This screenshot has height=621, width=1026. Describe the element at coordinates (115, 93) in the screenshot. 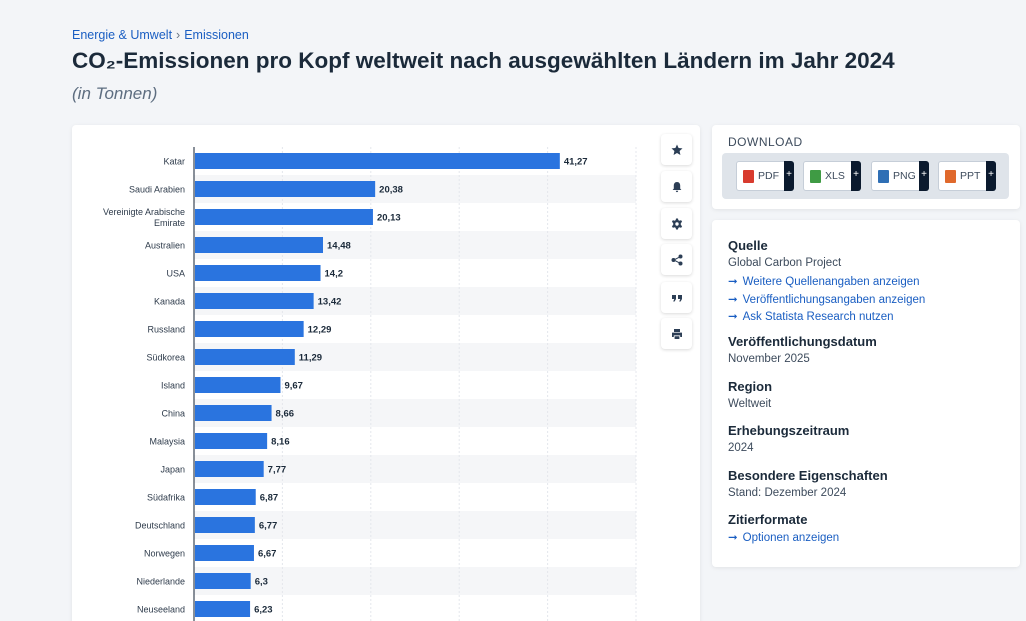

I see `page-subtitle: (in Tonnen)` at that location.